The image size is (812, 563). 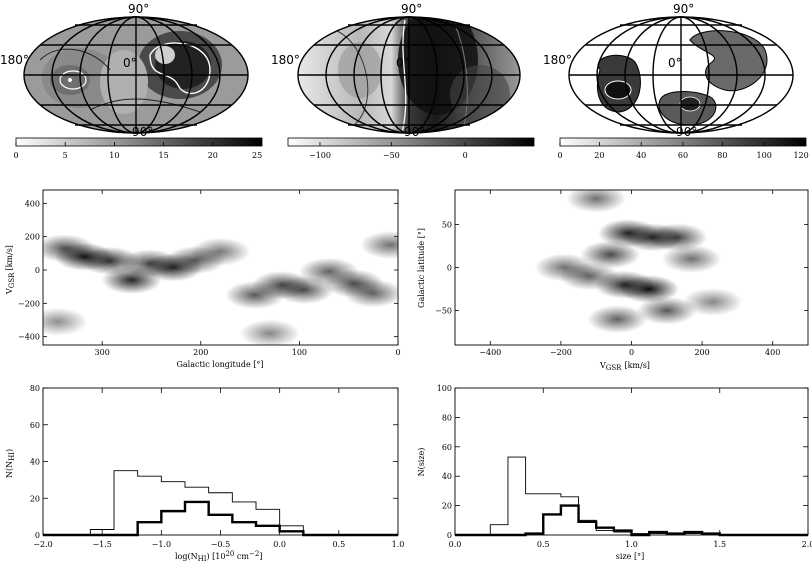 What do you see at coordinates (764, 155) in the screenshot?
I see `colorbar-3-tick-label: 100` at bounding box center [764, 155].